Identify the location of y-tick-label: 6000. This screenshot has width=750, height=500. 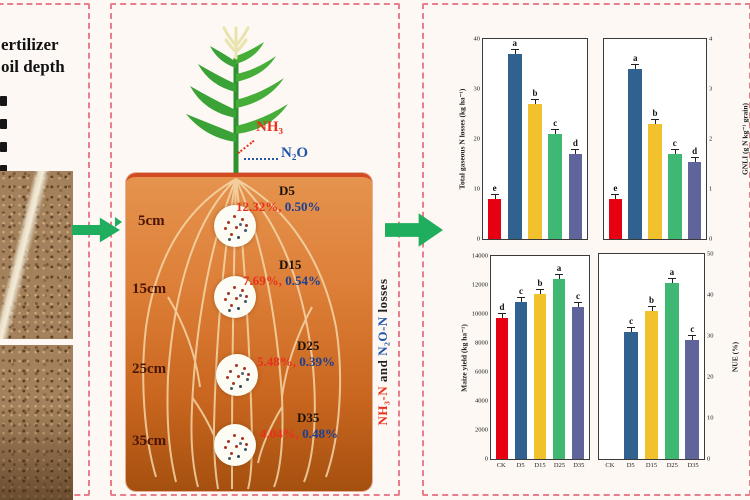
(481, 371).